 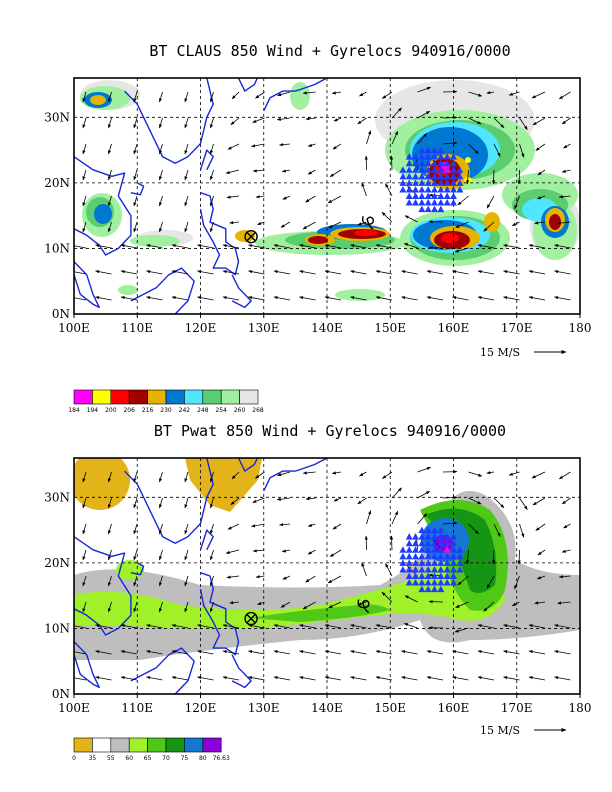 What do you see at coordinates (580, 708) in the screenshot?
I see `lon-tick-label: 180` at bounding box center [580, 708].